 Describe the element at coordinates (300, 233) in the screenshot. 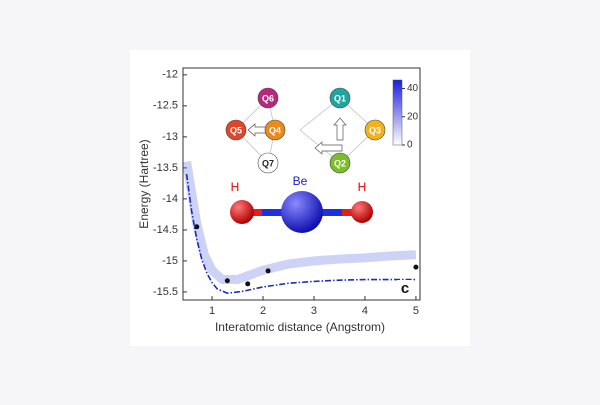

I see `exact-curve` at that location.